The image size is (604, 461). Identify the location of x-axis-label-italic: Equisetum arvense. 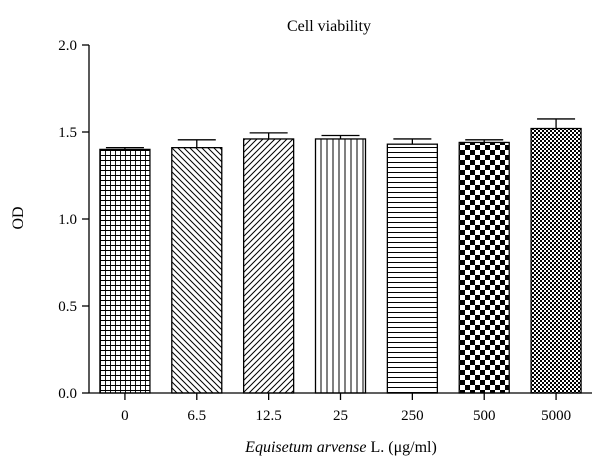
(305, 447).